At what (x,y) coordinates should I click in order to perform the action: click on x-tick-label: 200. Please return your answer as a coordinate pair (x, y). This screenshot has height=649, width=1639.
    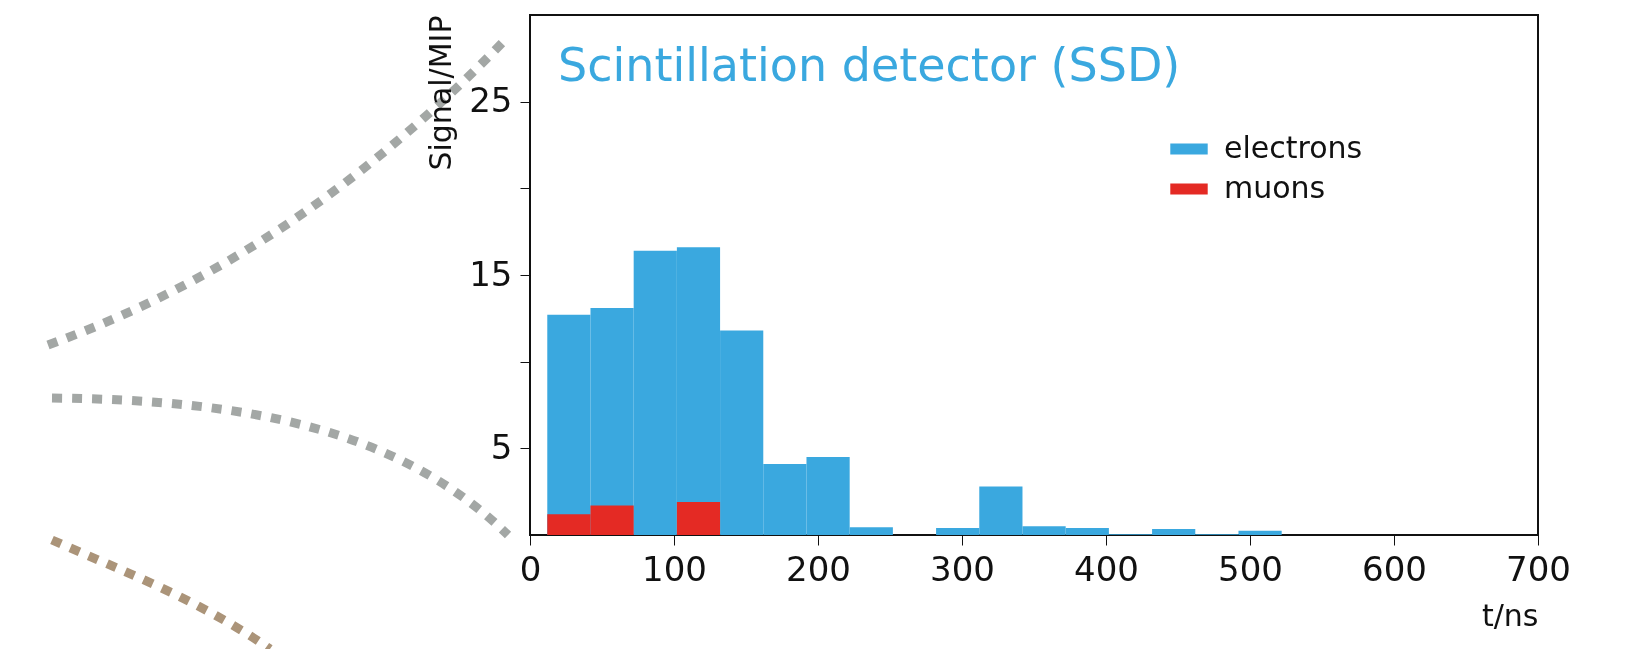
    Looking at the image, I should click on (818, 568).